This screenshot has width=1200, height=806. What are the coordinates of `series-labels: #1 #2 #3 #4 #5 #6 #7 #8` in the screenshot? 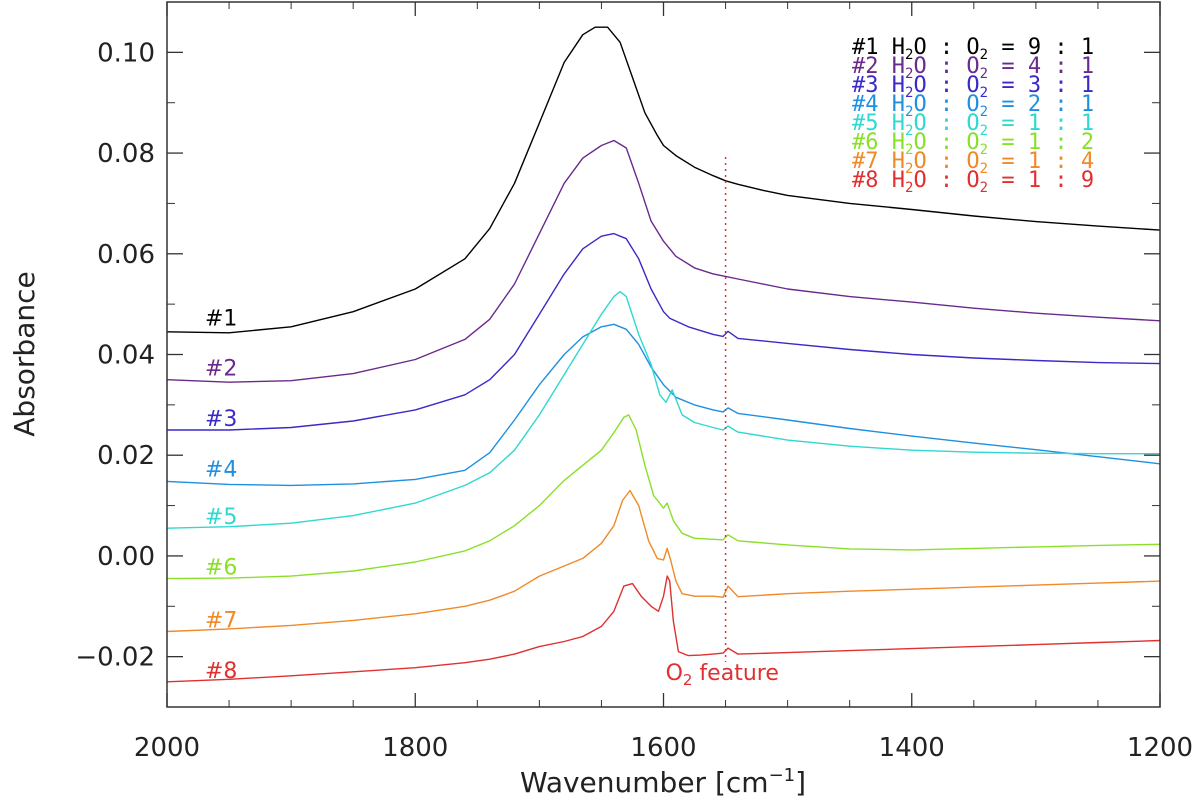 It's located at (221, 494).